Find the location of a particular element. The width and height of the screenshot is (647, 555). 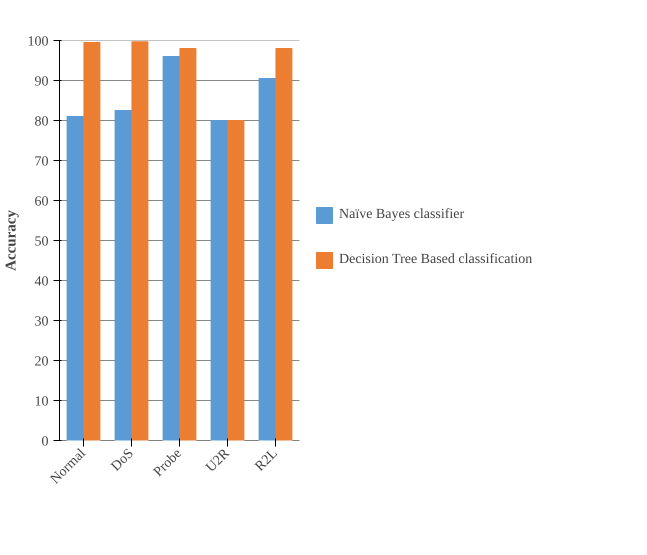

y-tick-label: 10 is located at coordinates (41, 402).